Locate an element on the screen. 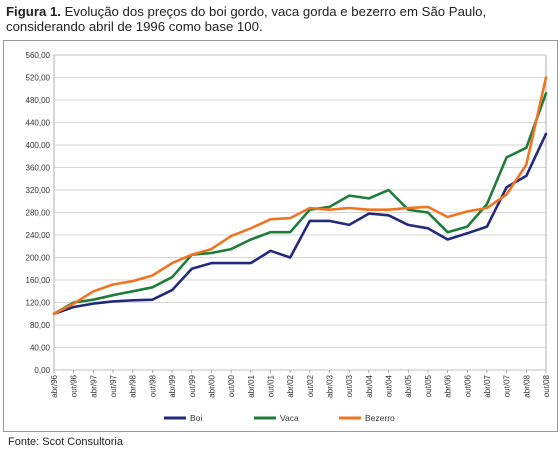 This screenshot has height=455, width=560. x-tick-label: abr/96 is located at coordinates (54, 385).